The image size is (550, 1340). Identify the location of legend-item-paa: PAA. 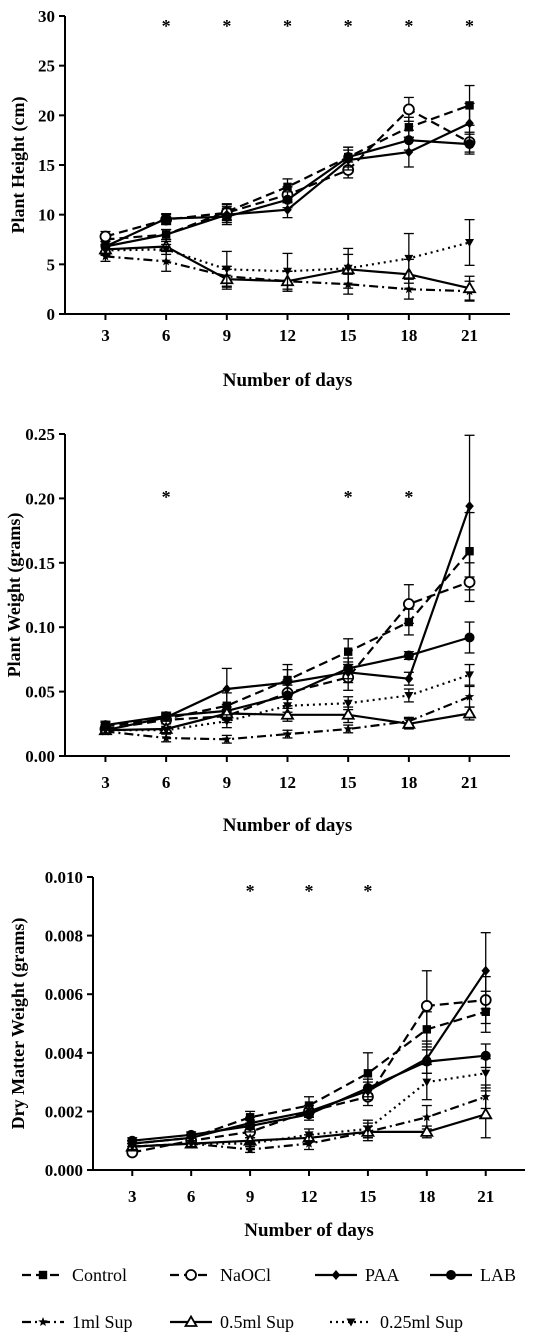
(357, 1275).